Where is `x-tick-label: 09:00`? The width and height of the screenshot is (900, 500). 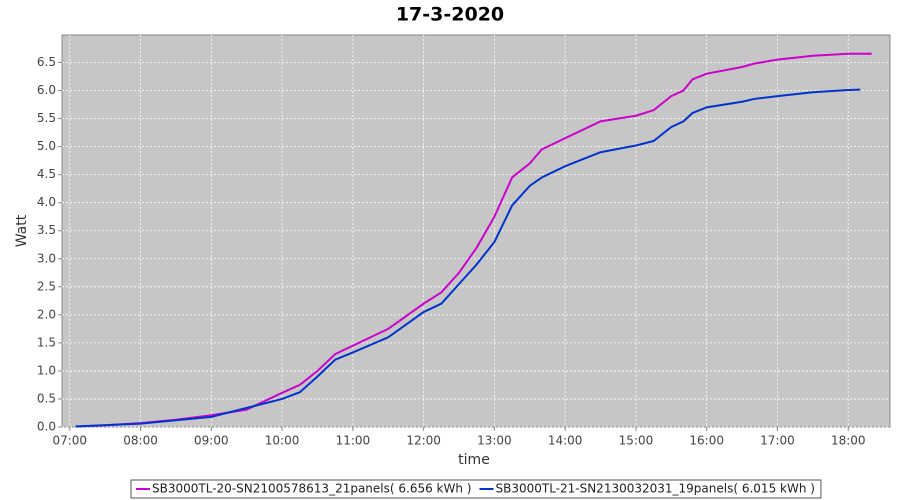 x-tick-label: 09:00 is located at coordinates (211, 441).